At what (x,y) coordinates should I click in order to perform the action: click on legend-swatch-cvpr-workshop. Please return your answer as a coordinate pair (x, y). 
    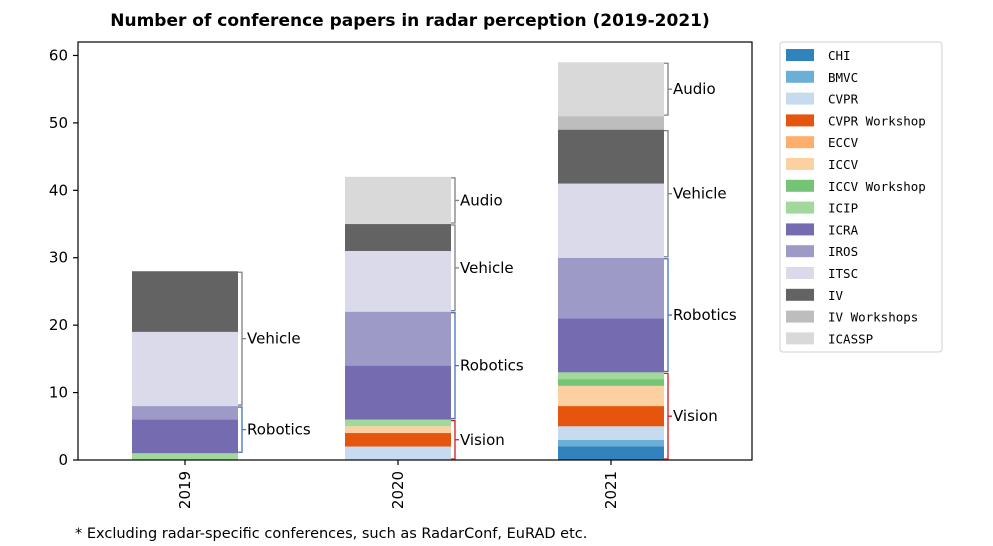
    Looking at the image, I should click on (800, 120).